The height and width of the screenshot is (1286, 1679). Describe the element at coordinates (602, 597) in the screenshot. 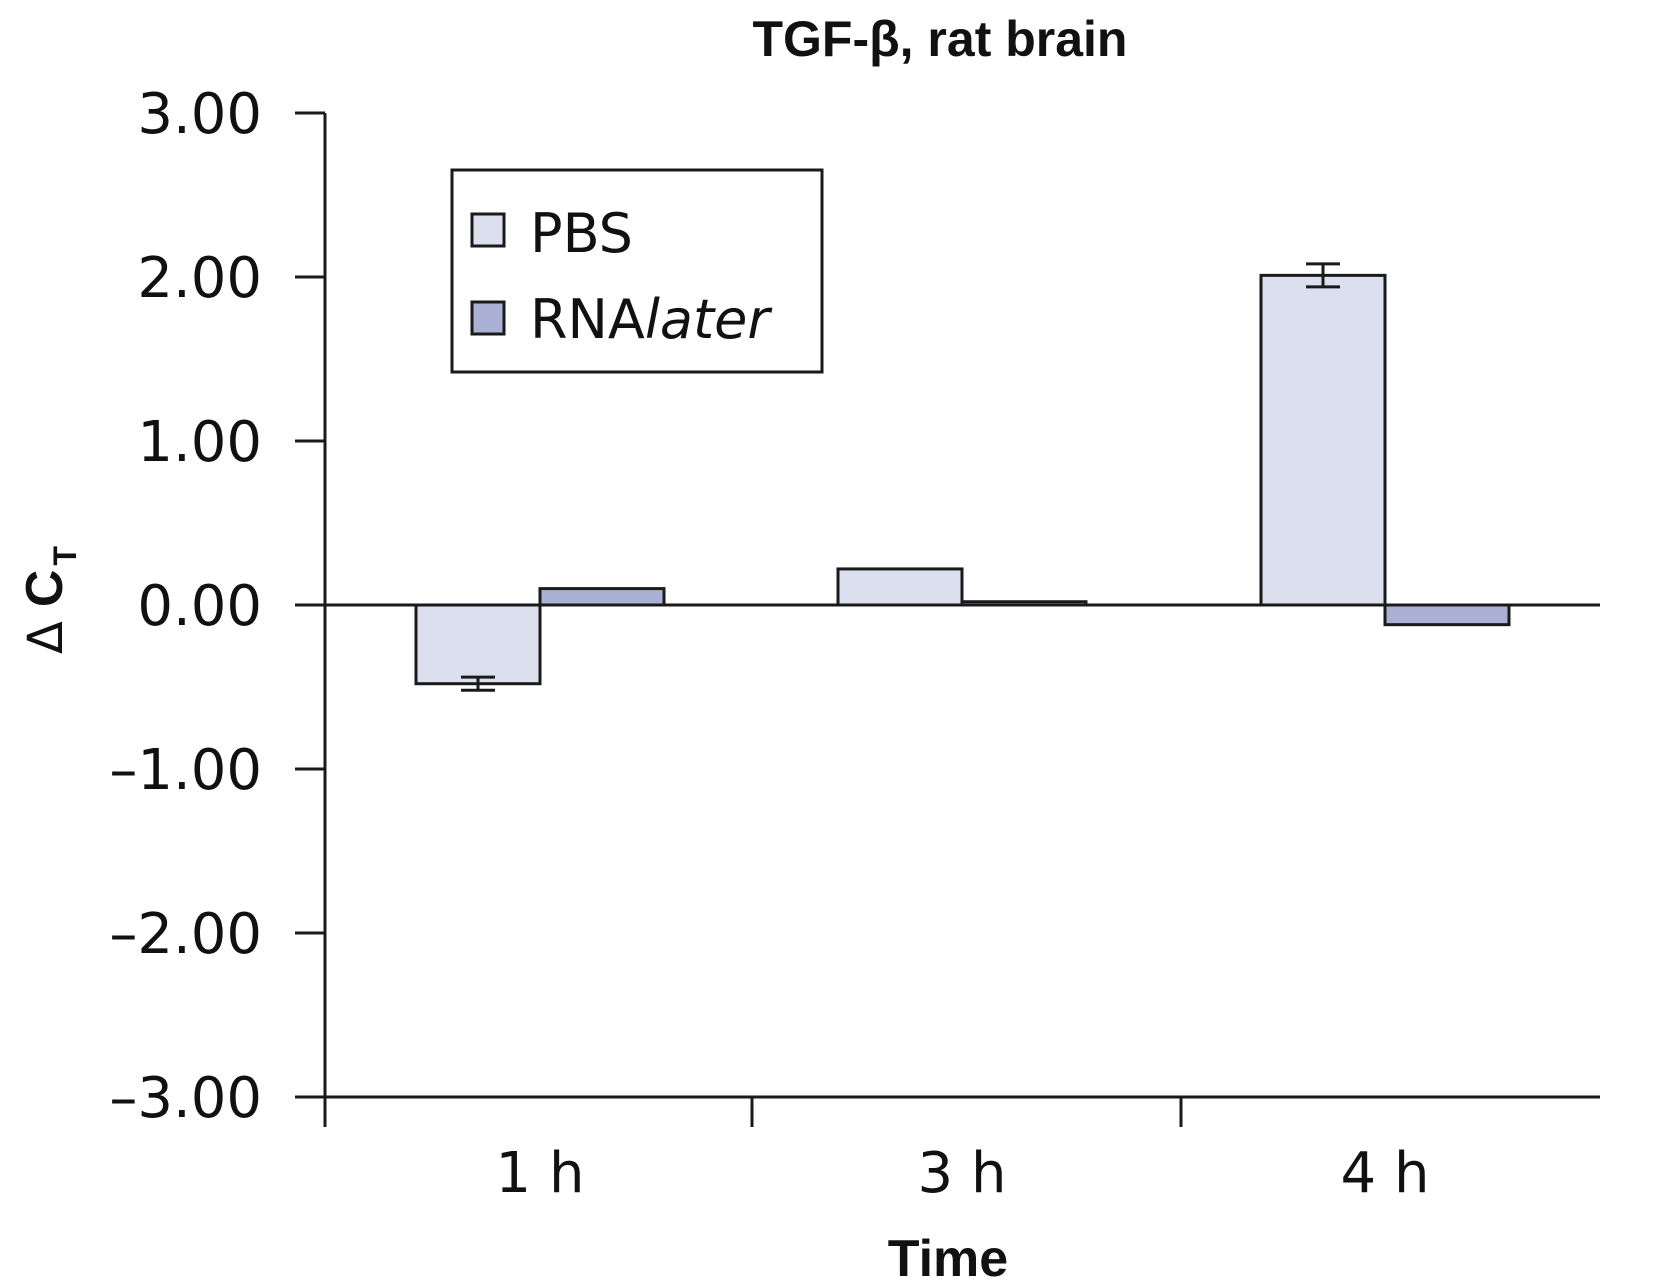

I see `bar-rnalater-1h` at that location.